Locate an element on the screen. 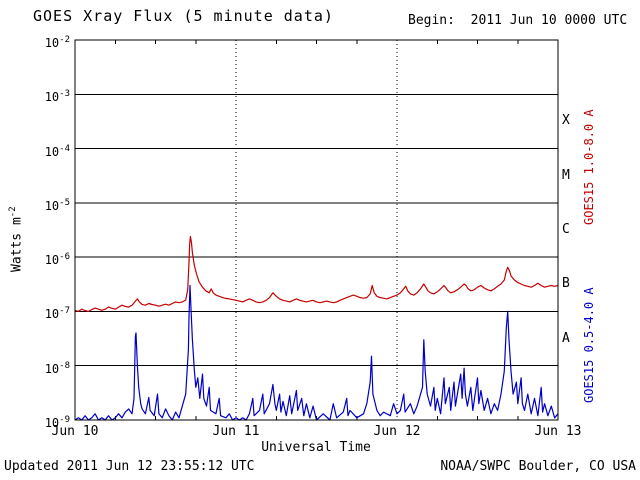  x-tick-label: Jun 12 is located at coordinates (397, 431).